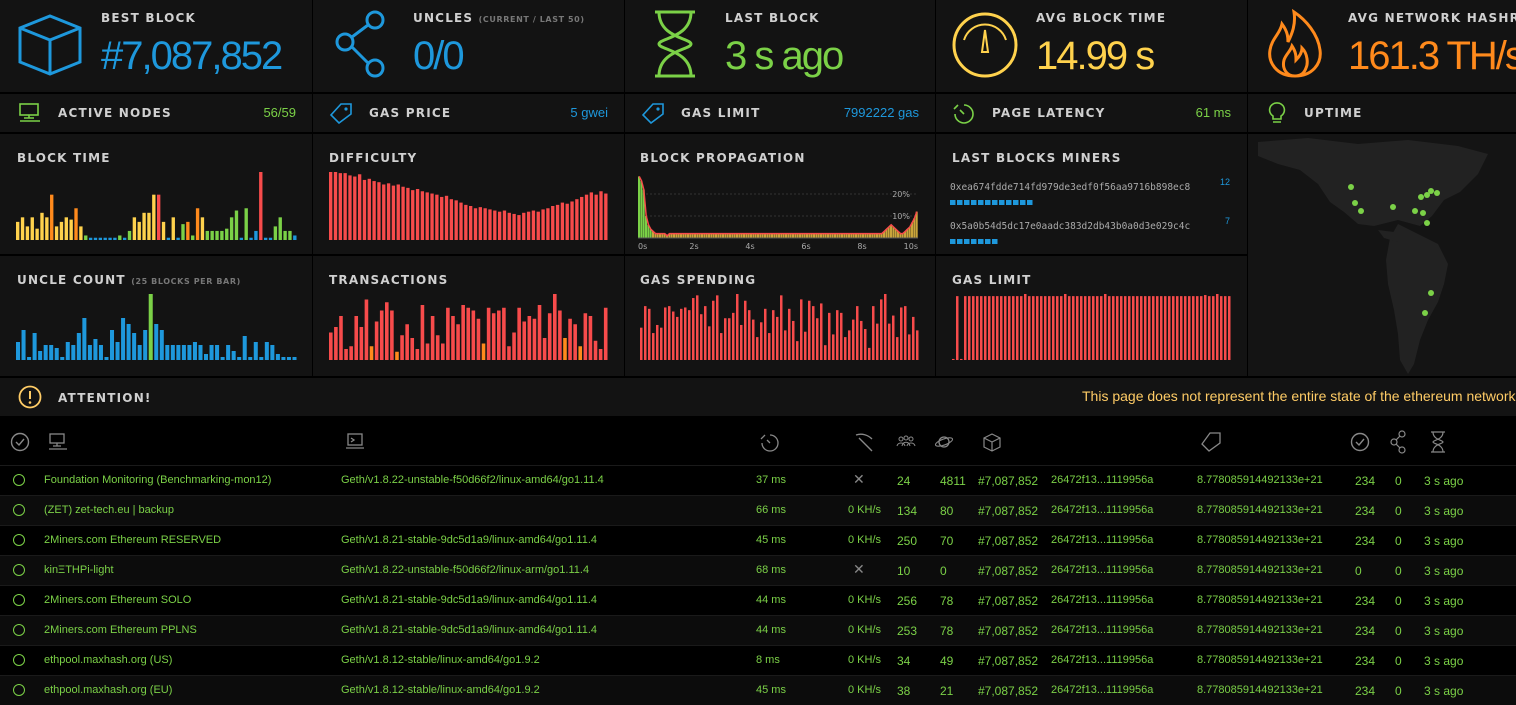 The width and height of the screenshot is (1516, 705). Describe the element at coordinates (1444, 631) in the screenshot. I see `node-last-block: 3 s ago` at that location.